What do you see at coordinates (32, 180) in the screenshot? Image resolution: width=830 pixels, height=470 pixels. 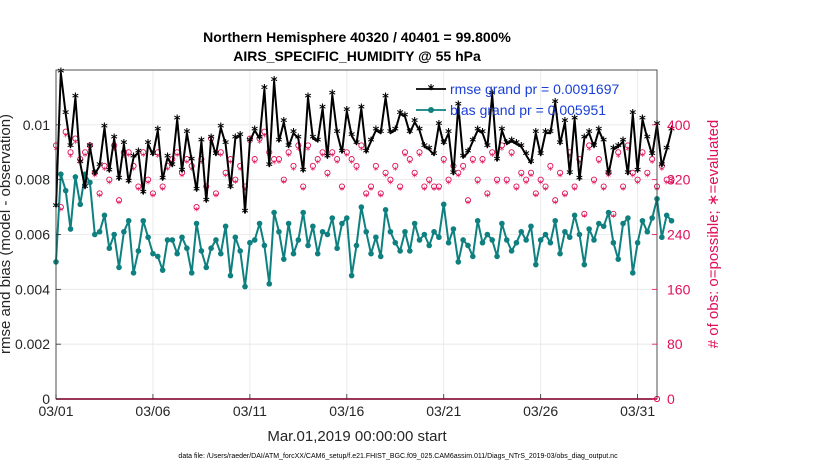 I see `y-left-tick-label: 0.008` at bounding box center [32, 180].